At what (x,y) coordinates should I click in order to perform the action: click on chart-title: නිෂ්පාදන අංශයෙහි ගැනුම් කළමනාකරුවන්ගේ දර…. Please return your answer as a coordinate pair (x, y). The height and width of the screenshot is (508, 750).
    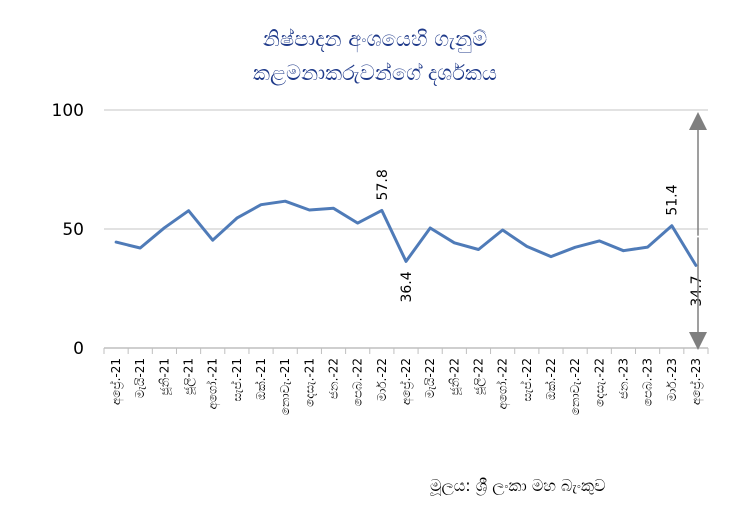
    Looking at the image, I should click on (375, 56).